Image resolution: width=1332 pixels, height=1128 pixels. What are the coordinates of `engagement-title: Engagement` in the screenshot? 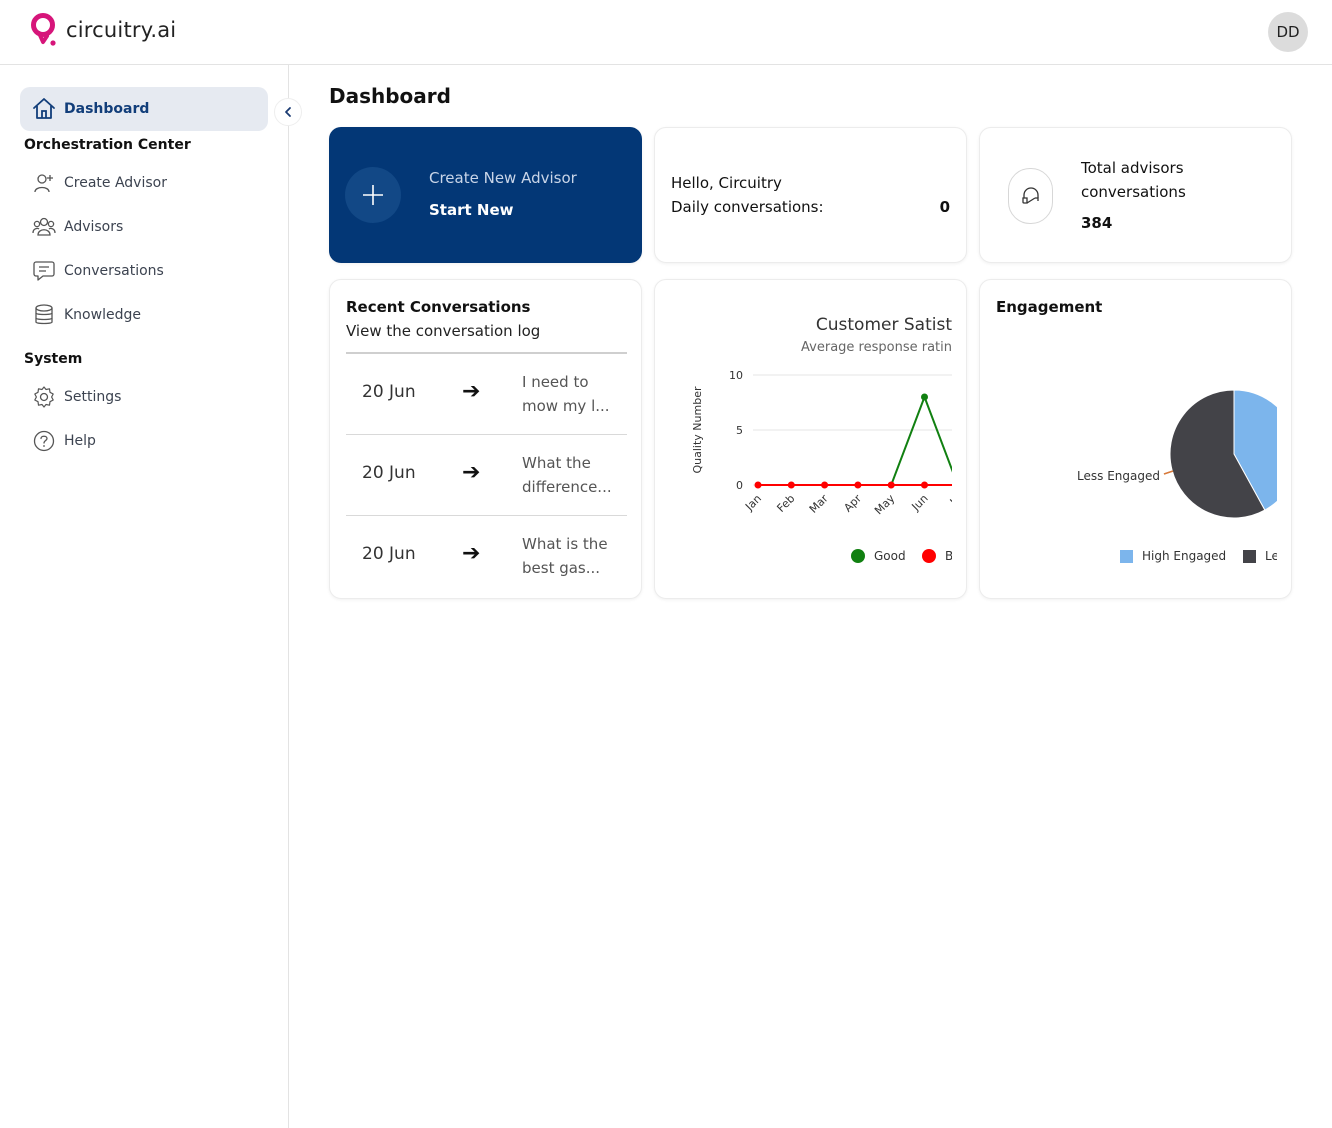 It's located at (1049, 307).